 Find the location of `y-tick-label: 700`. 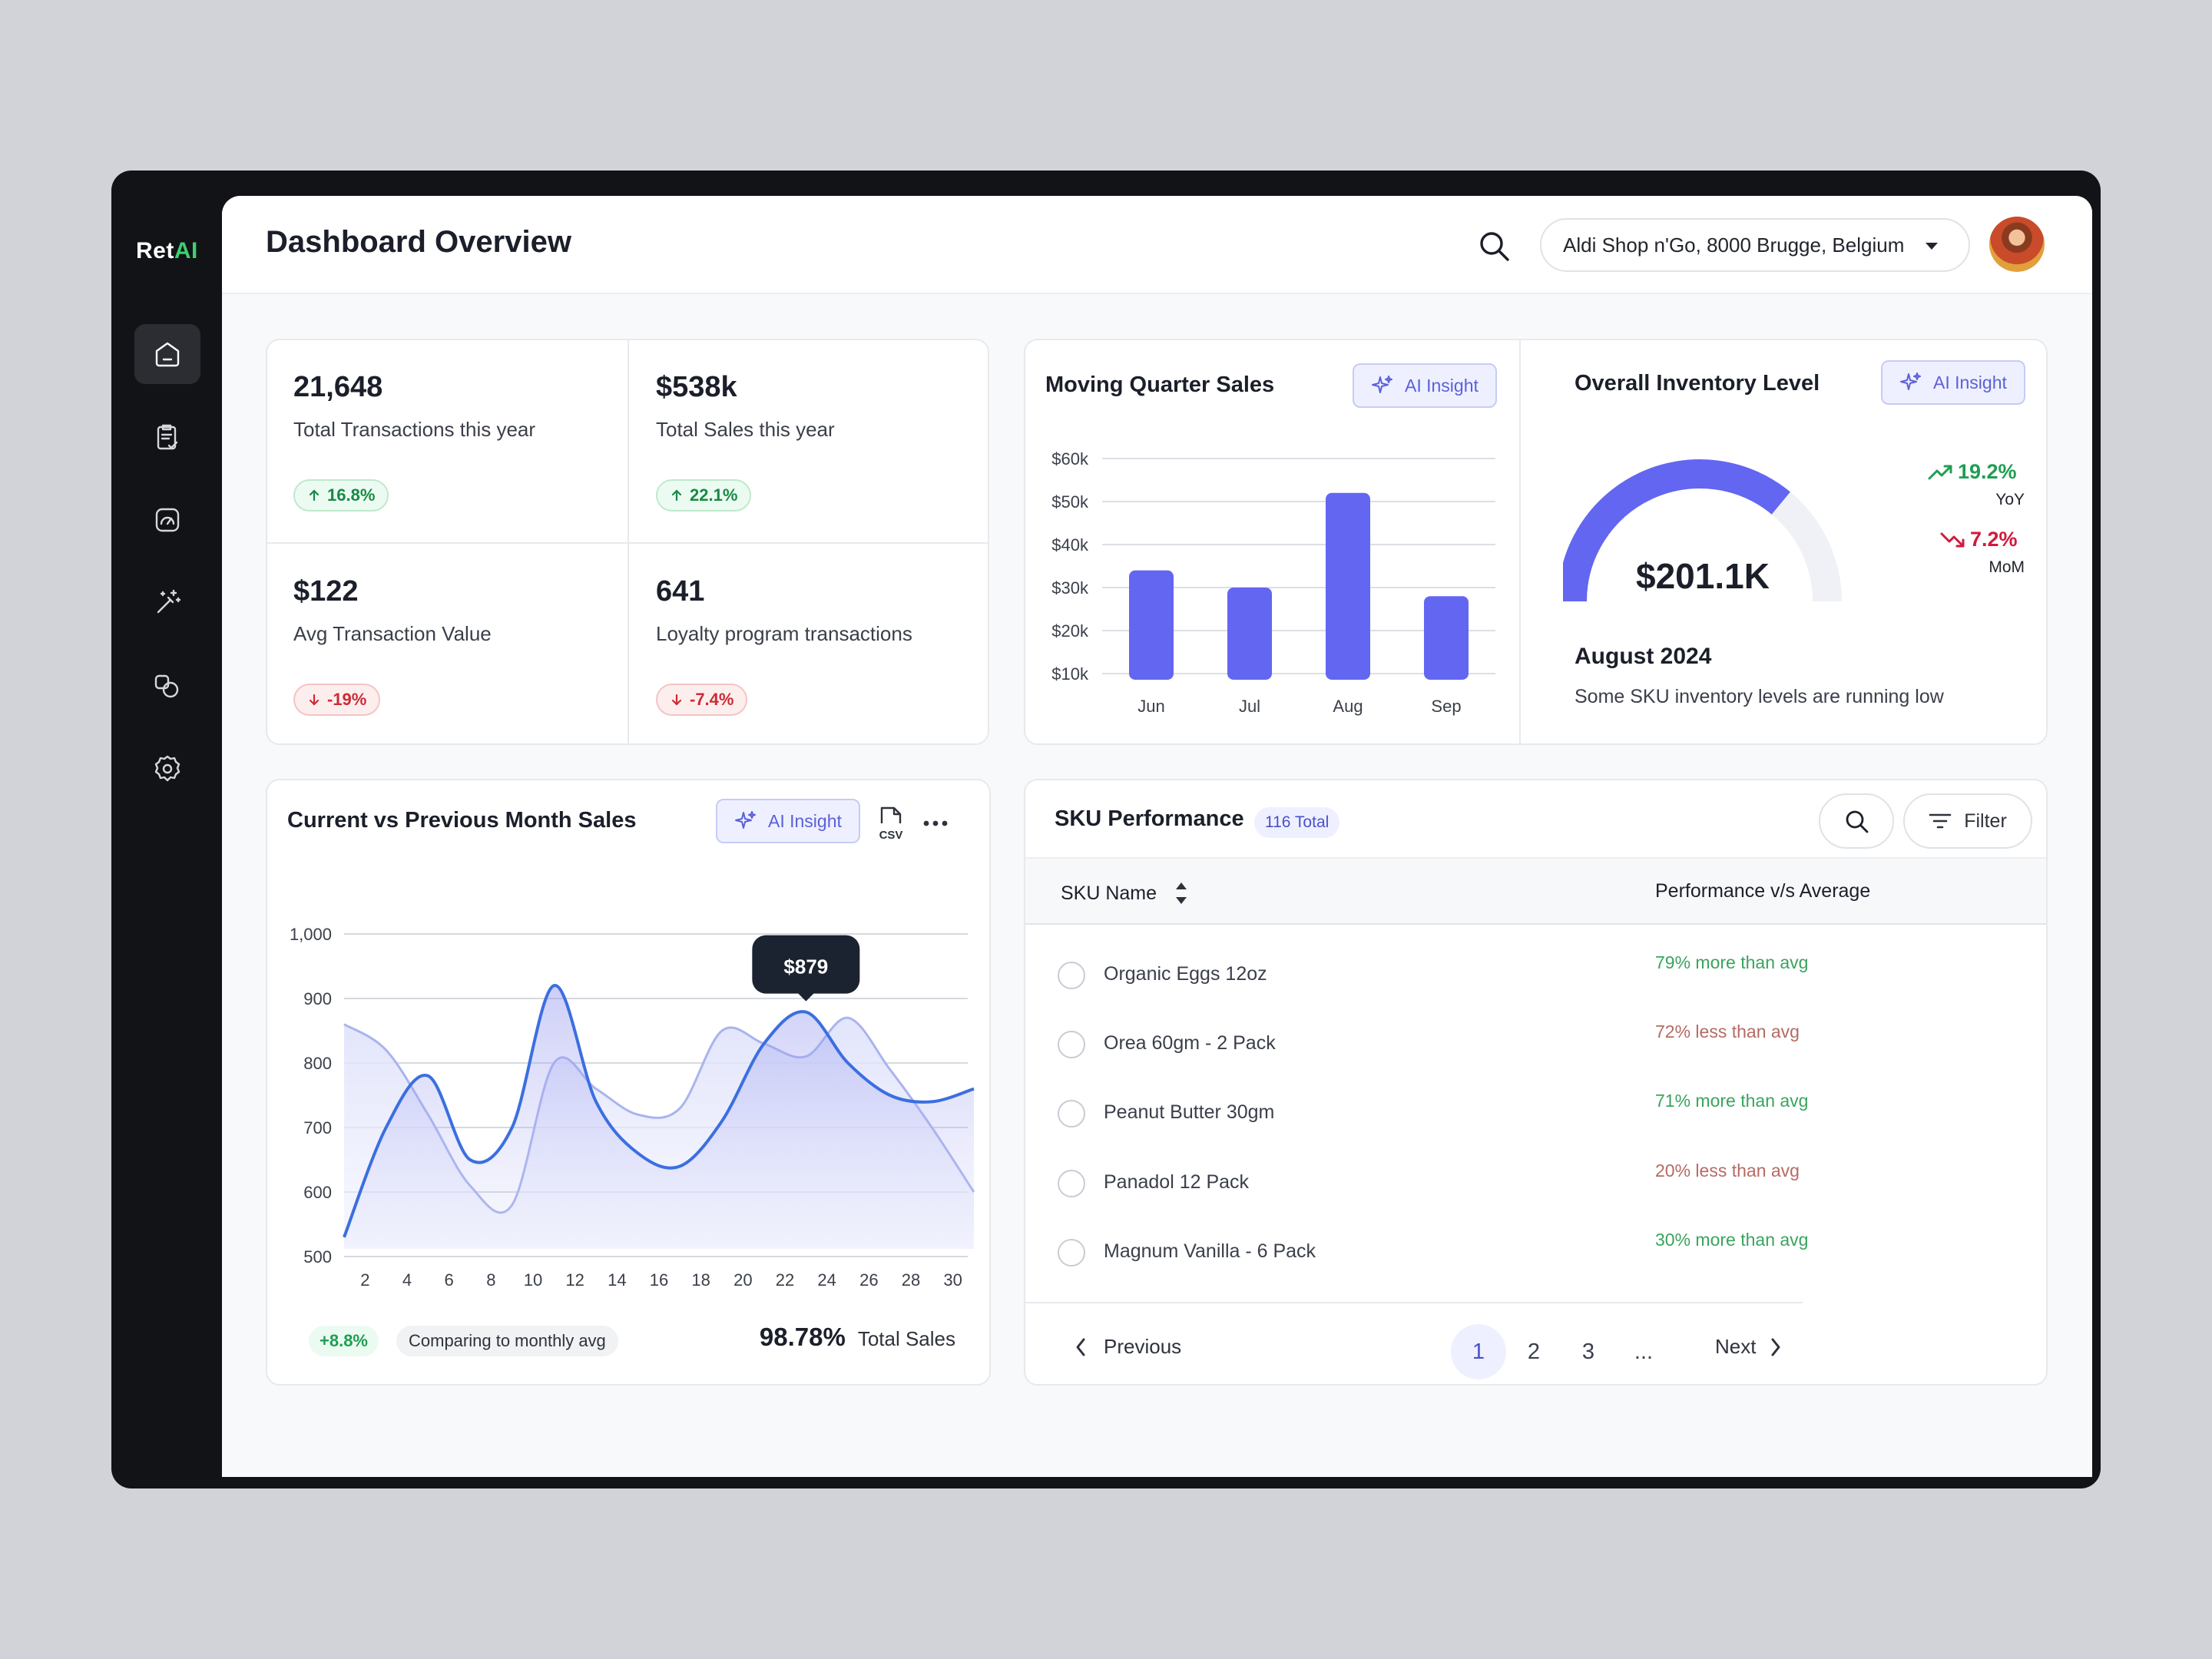

y-tick-label: 700 is located at coordinates (317, 1127).